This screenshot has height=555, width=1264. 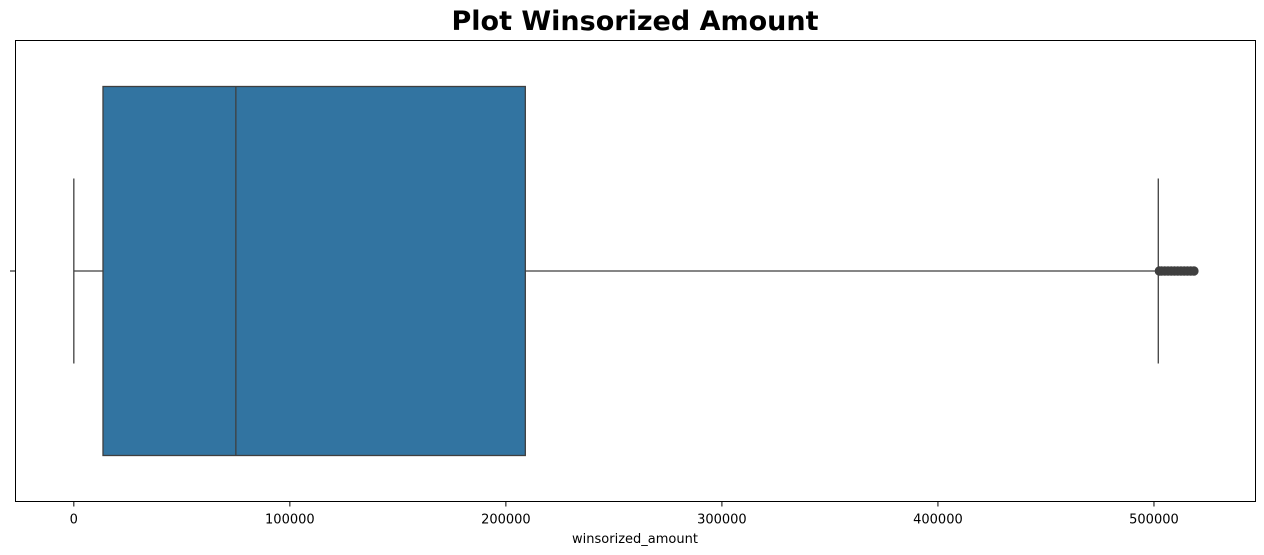 What do you see at coordinates (290, 520) in the screenshot?
I see `x-tick-label: 100000` at bounding box center [290, 520].